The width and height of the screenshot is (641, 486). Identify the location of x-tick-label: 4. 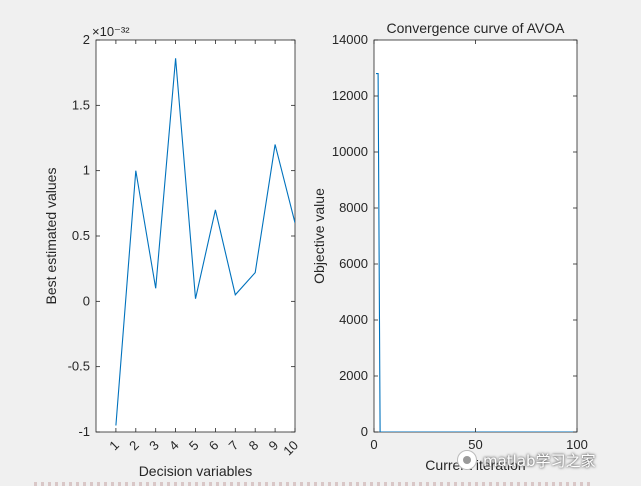
(174, 446).